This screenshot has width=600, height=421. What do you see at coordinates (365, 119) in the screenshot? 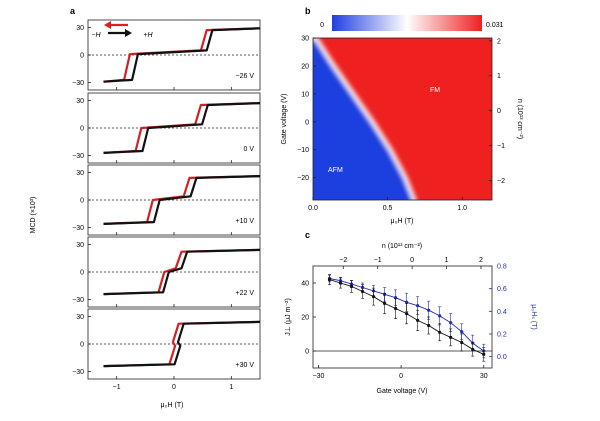
I see `afm-region` at bounding box center [365, 119].